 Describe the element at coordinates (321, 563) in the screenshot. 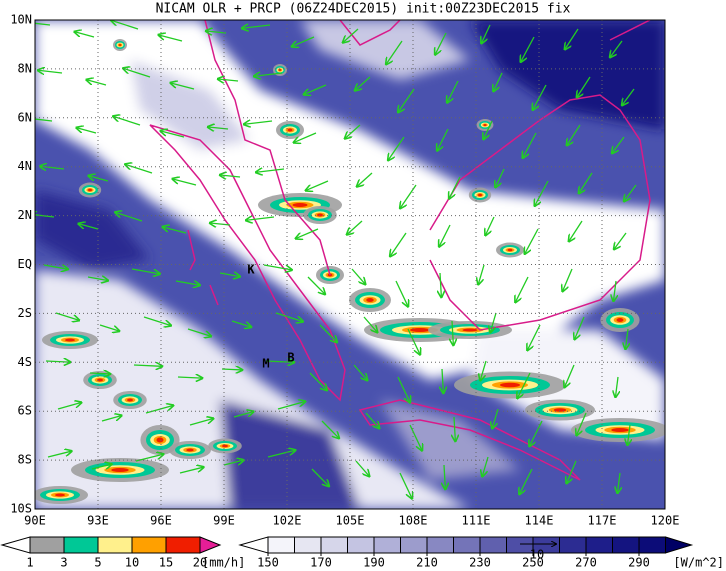

I see `colorbar-label: 170` at that location.